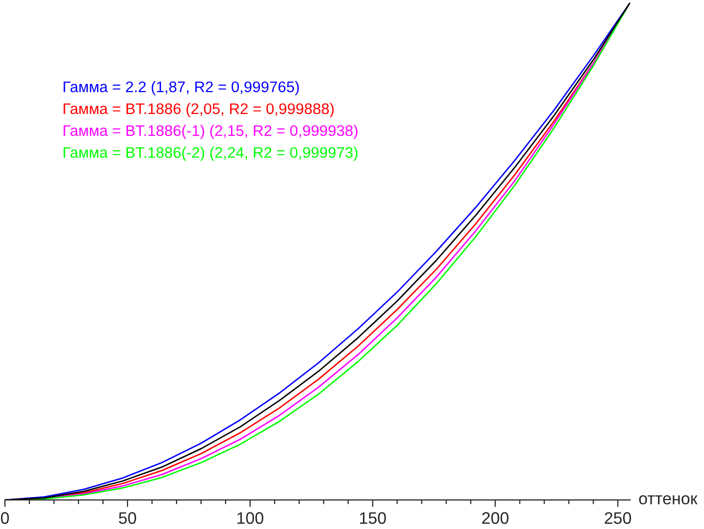  What do you see at coordinates (127, 518) in the screenshot?
I see `x-tick-label: 50` at bounding box center [127, 518].